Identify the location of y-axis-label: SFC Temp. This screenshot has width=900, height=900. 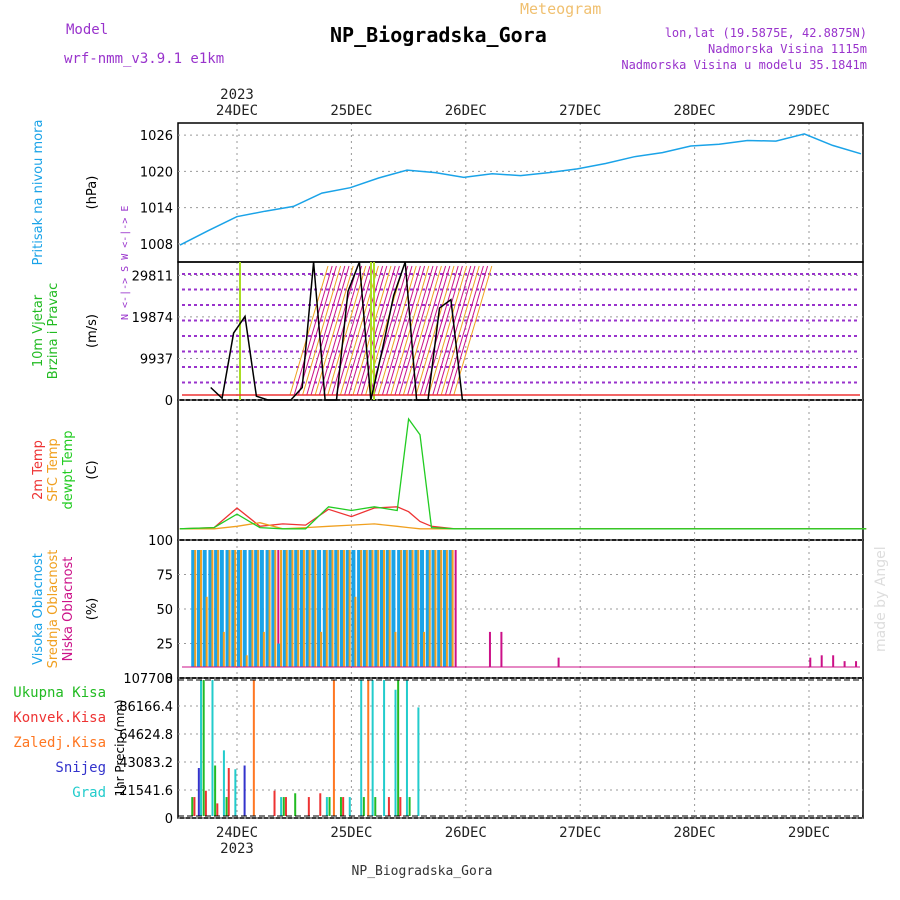
(53, 470).